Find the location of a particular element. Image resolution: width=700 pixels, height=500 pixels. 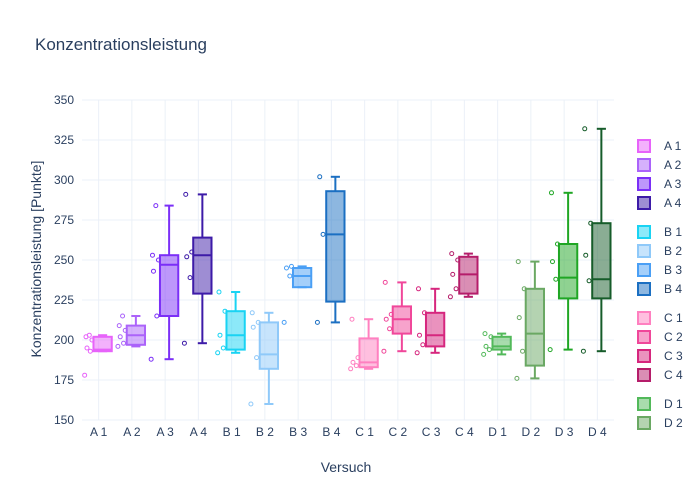

chart-title: Konzentrationsleistung is located at coordinates (121, 44).